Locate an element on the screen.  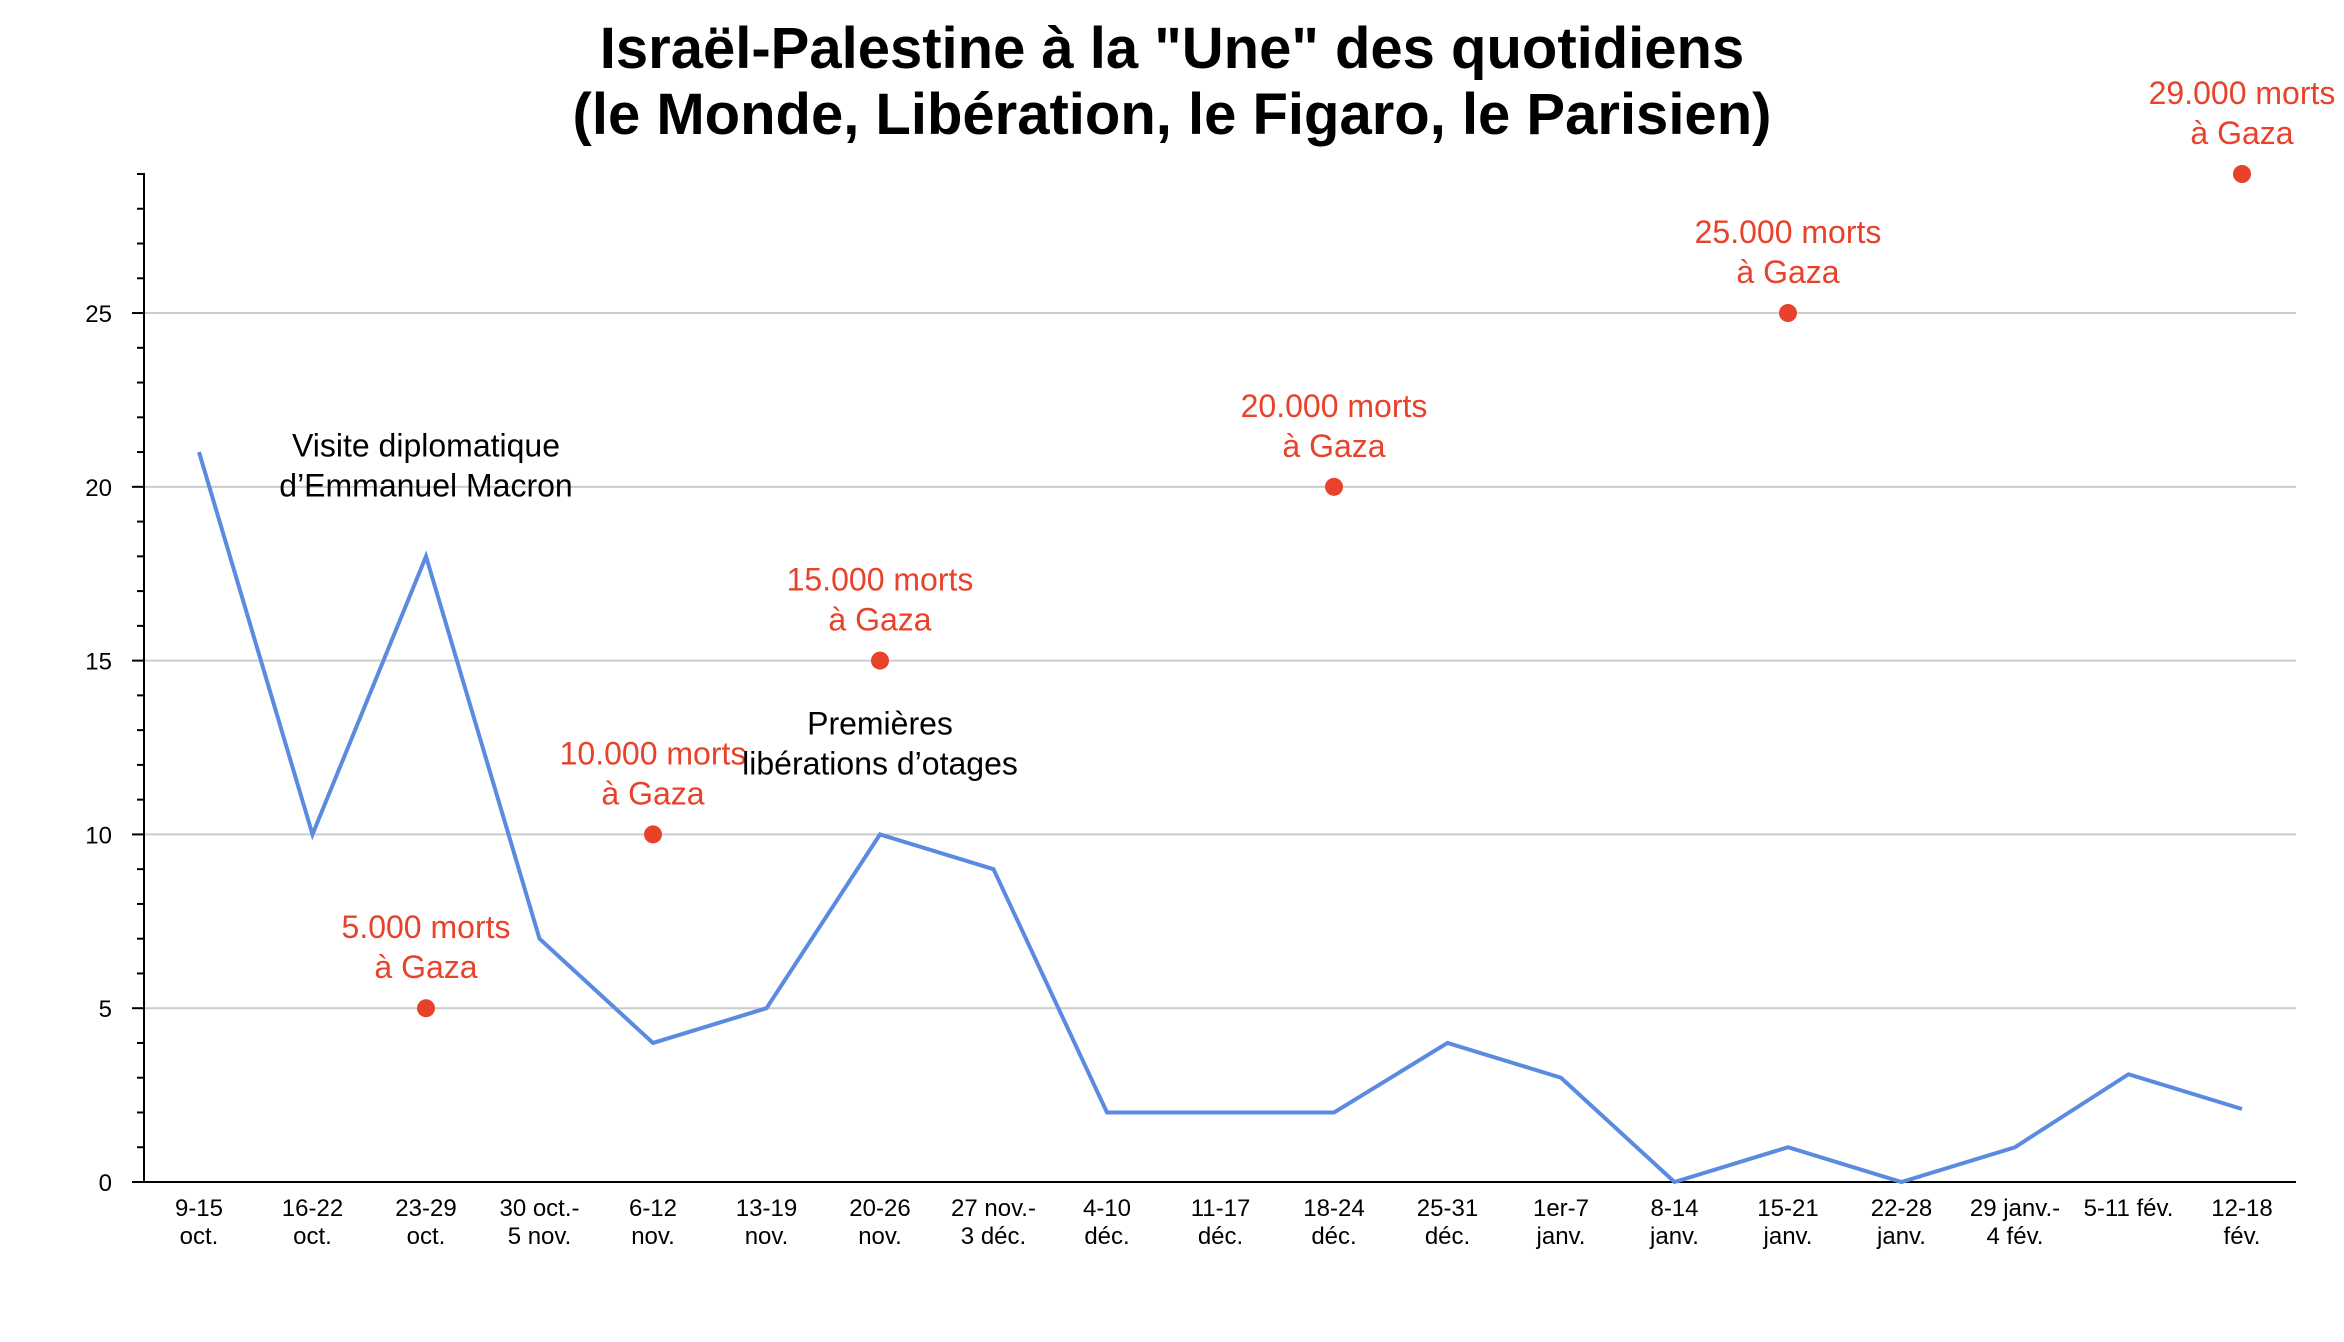
x-tick-label-4: 6-12 nov. is located at coordinates (653, 1222).